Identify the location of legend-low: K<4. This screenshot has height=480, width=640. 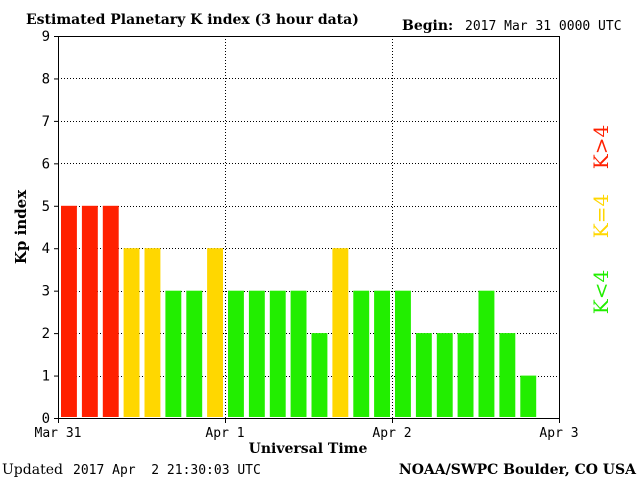
(601, 292).